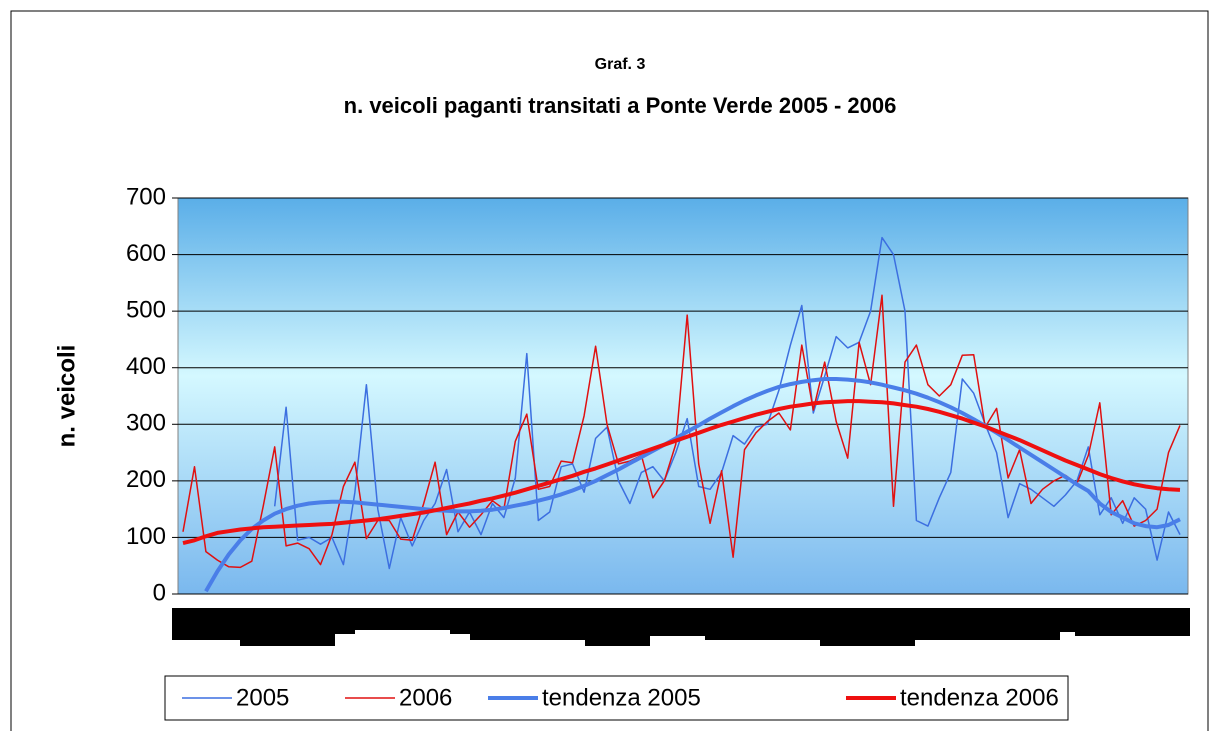 Image resolution: width=1210 pixels, height=731 pixels. Describe the element at coordinates (146, 423) in the screenshot. I see `y-tick-label: 300` at that location.